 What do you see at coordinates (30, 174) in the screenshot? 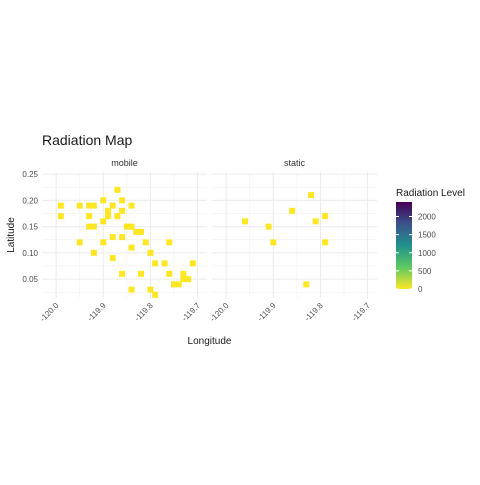
I see `y-tick-label: 0.25` at bounding box center [30, 174].